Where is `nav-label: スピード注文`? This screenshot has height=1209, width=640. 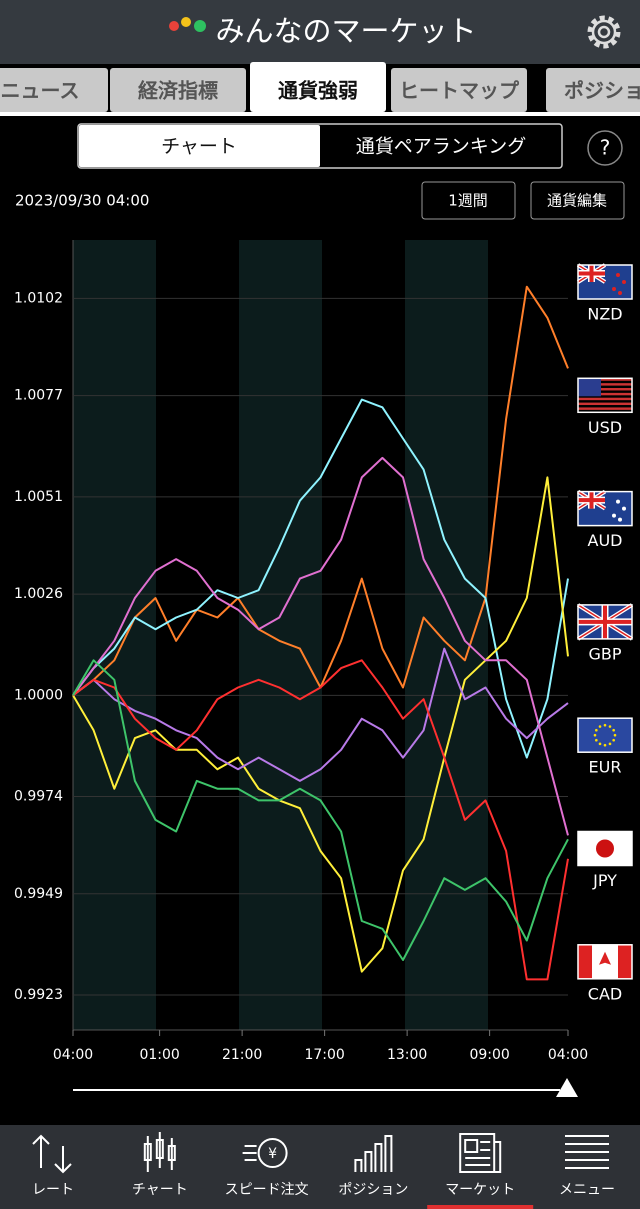
nav-label: スピード注文 is located at coordinates (267, 1190).